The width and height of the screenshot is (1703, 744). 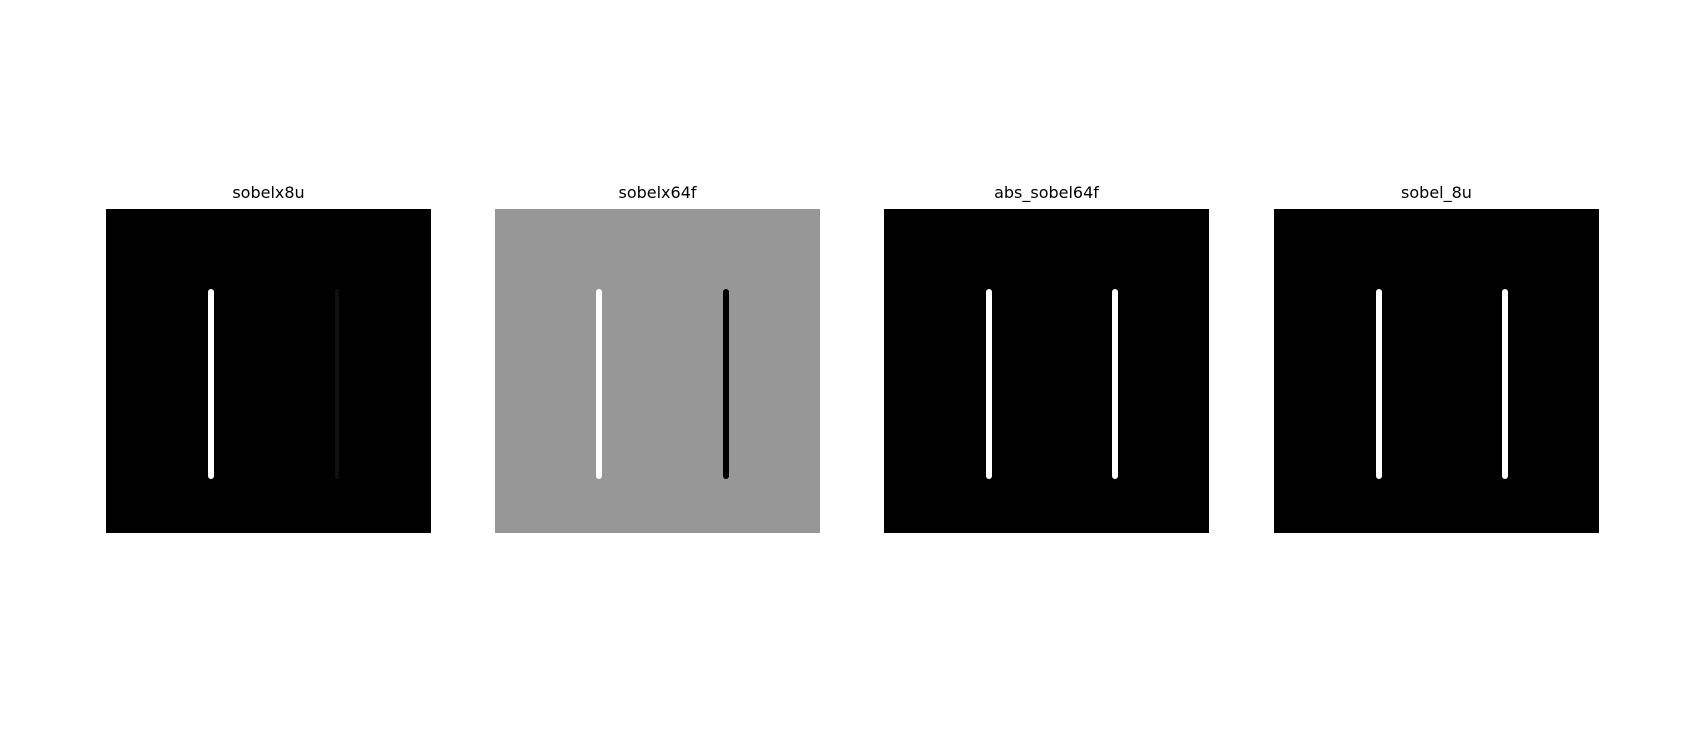 I want to click on panel-title: sobelx8u, so click(x=268, y=192).